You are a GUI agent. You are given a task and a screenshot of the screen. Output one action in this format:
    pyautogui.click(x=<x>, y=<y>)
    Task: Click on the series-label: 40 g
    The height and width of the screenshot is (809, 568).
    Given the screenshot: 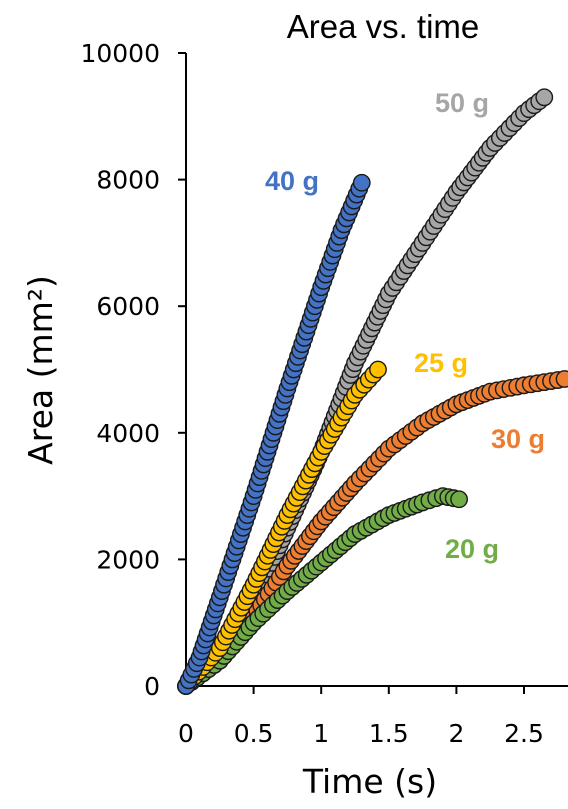 What is the action you would take?
    pyautogui.click(x=292, y=181)
    